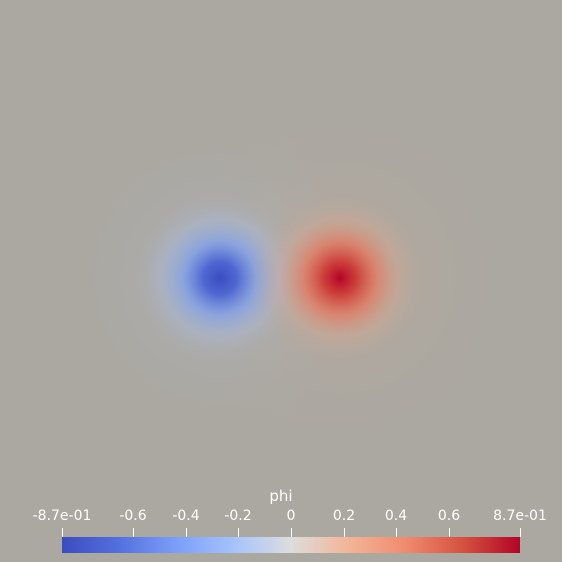  Describe the element at coordinates (396, 516) in the screenshot. I see `colorbar-tick-label: 0.4` at that location.